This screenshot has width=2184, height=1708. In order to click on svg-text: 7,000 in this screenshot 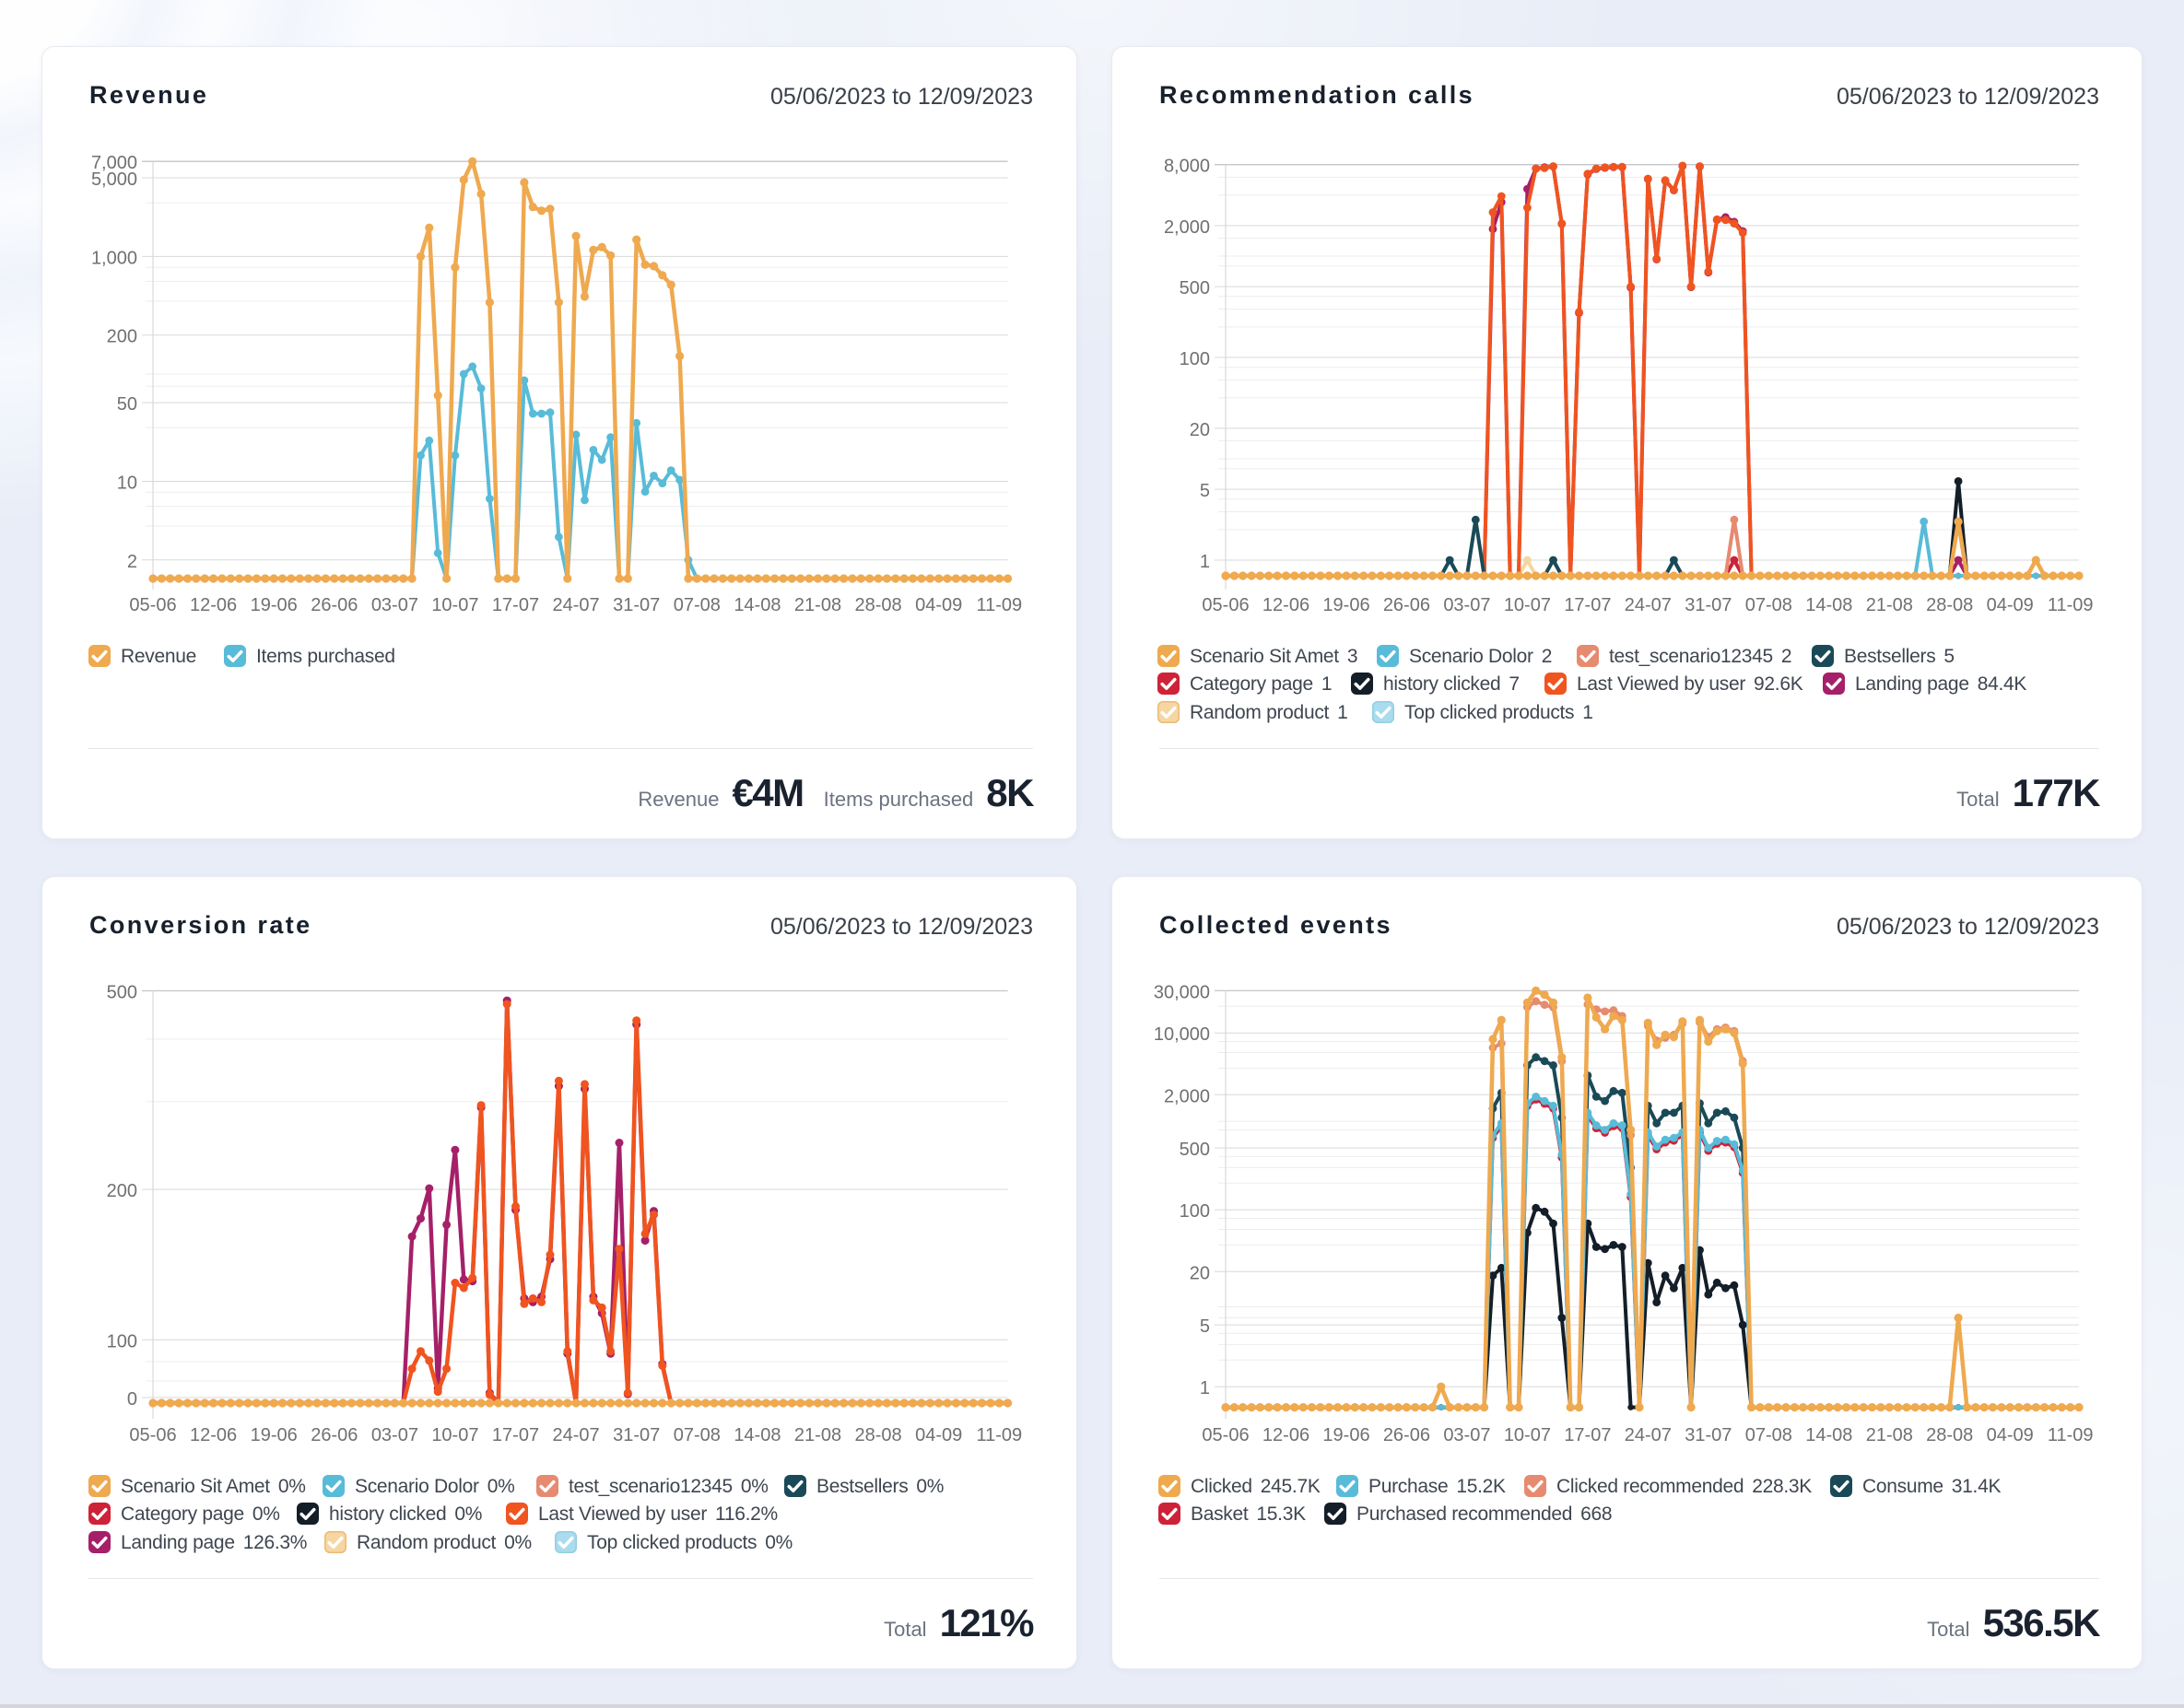, I will do `click(114, 163)`.